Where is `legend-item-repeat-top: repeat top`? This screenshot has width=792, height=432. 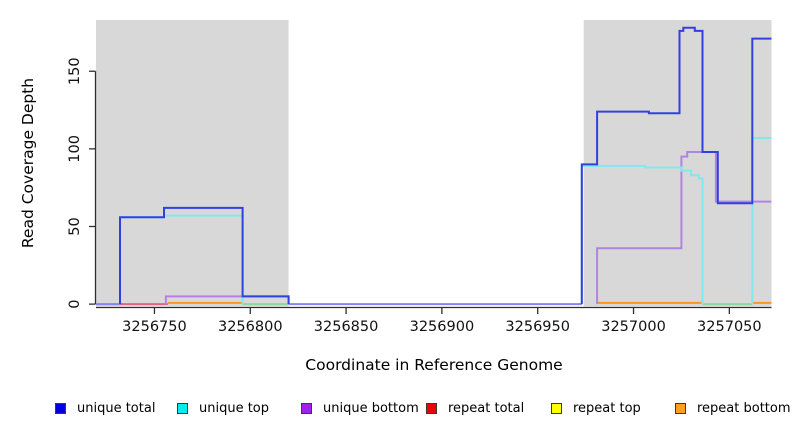 legend-item-repeat-top: repeat top is located at coordinates (596, 408).